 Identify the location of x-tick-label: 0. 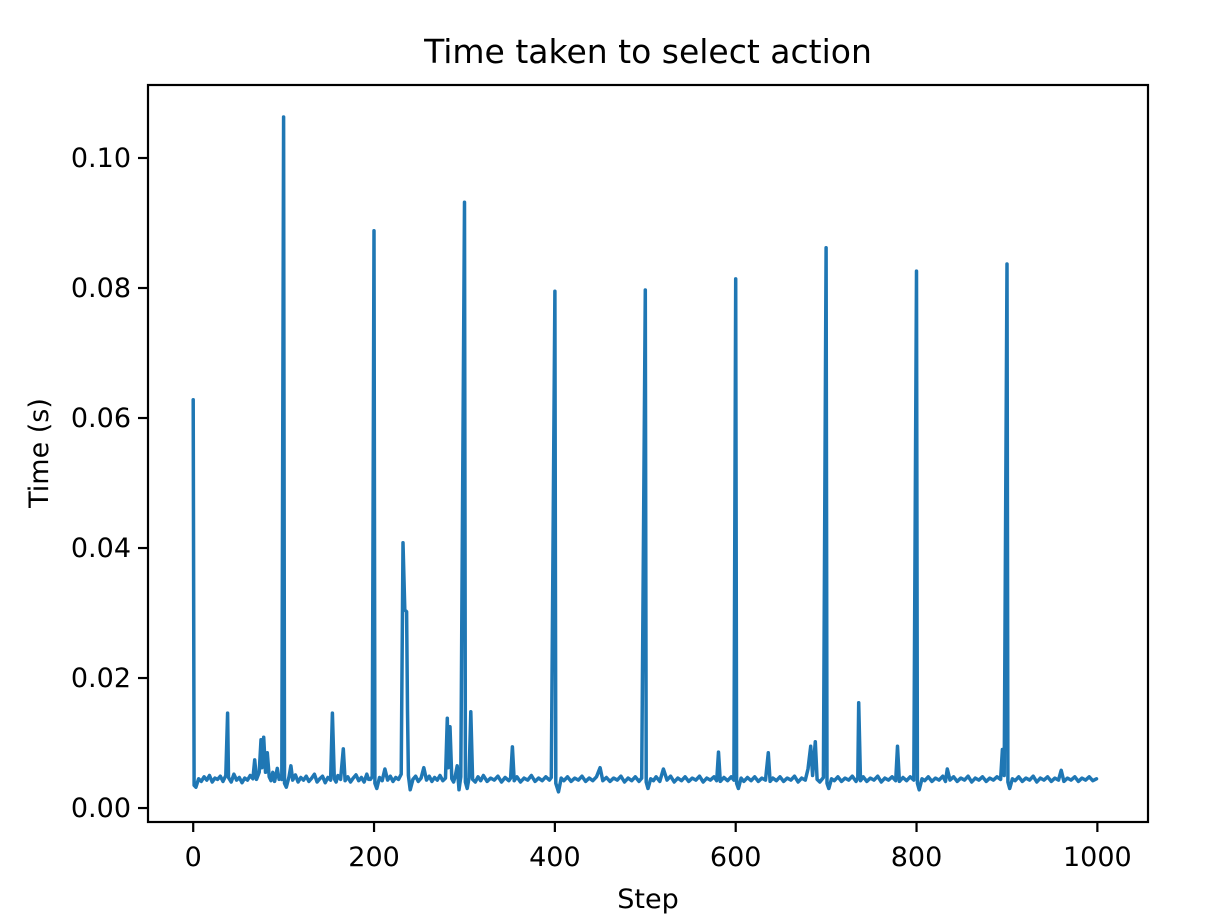
(193, 857).